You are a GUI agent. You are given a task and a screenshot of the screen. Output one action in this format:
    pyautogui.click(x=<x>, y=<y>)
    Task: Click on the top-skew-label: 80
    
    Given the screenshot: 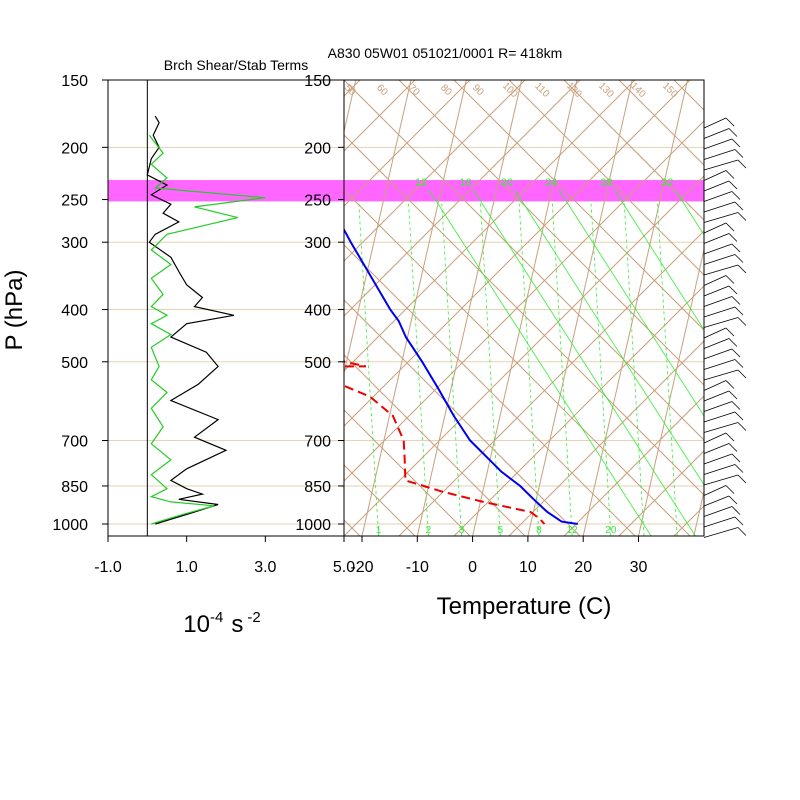 What is the action you would take?
    pyautogui.click(x=446, y=90)
    